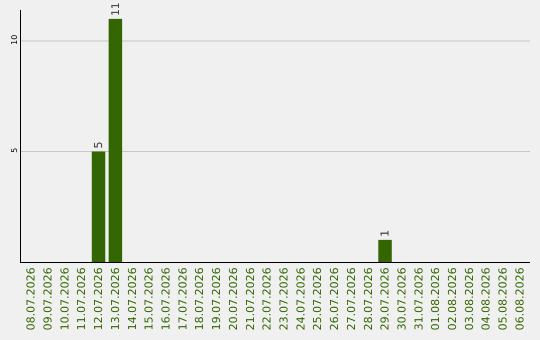 The image size is (540, 340). Describe the element at coordinates (48, 298) in the screenshot. I see `x-tick-label: 09.07.2026` at that location.